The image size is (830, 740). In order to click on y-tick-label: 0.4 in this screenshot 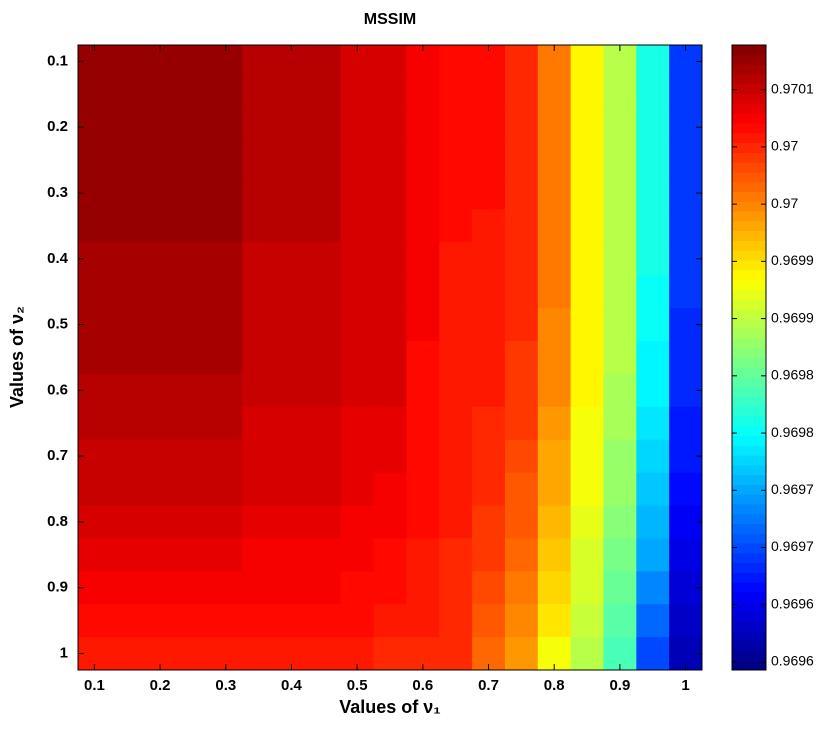, I will do `click(58, 258)`.